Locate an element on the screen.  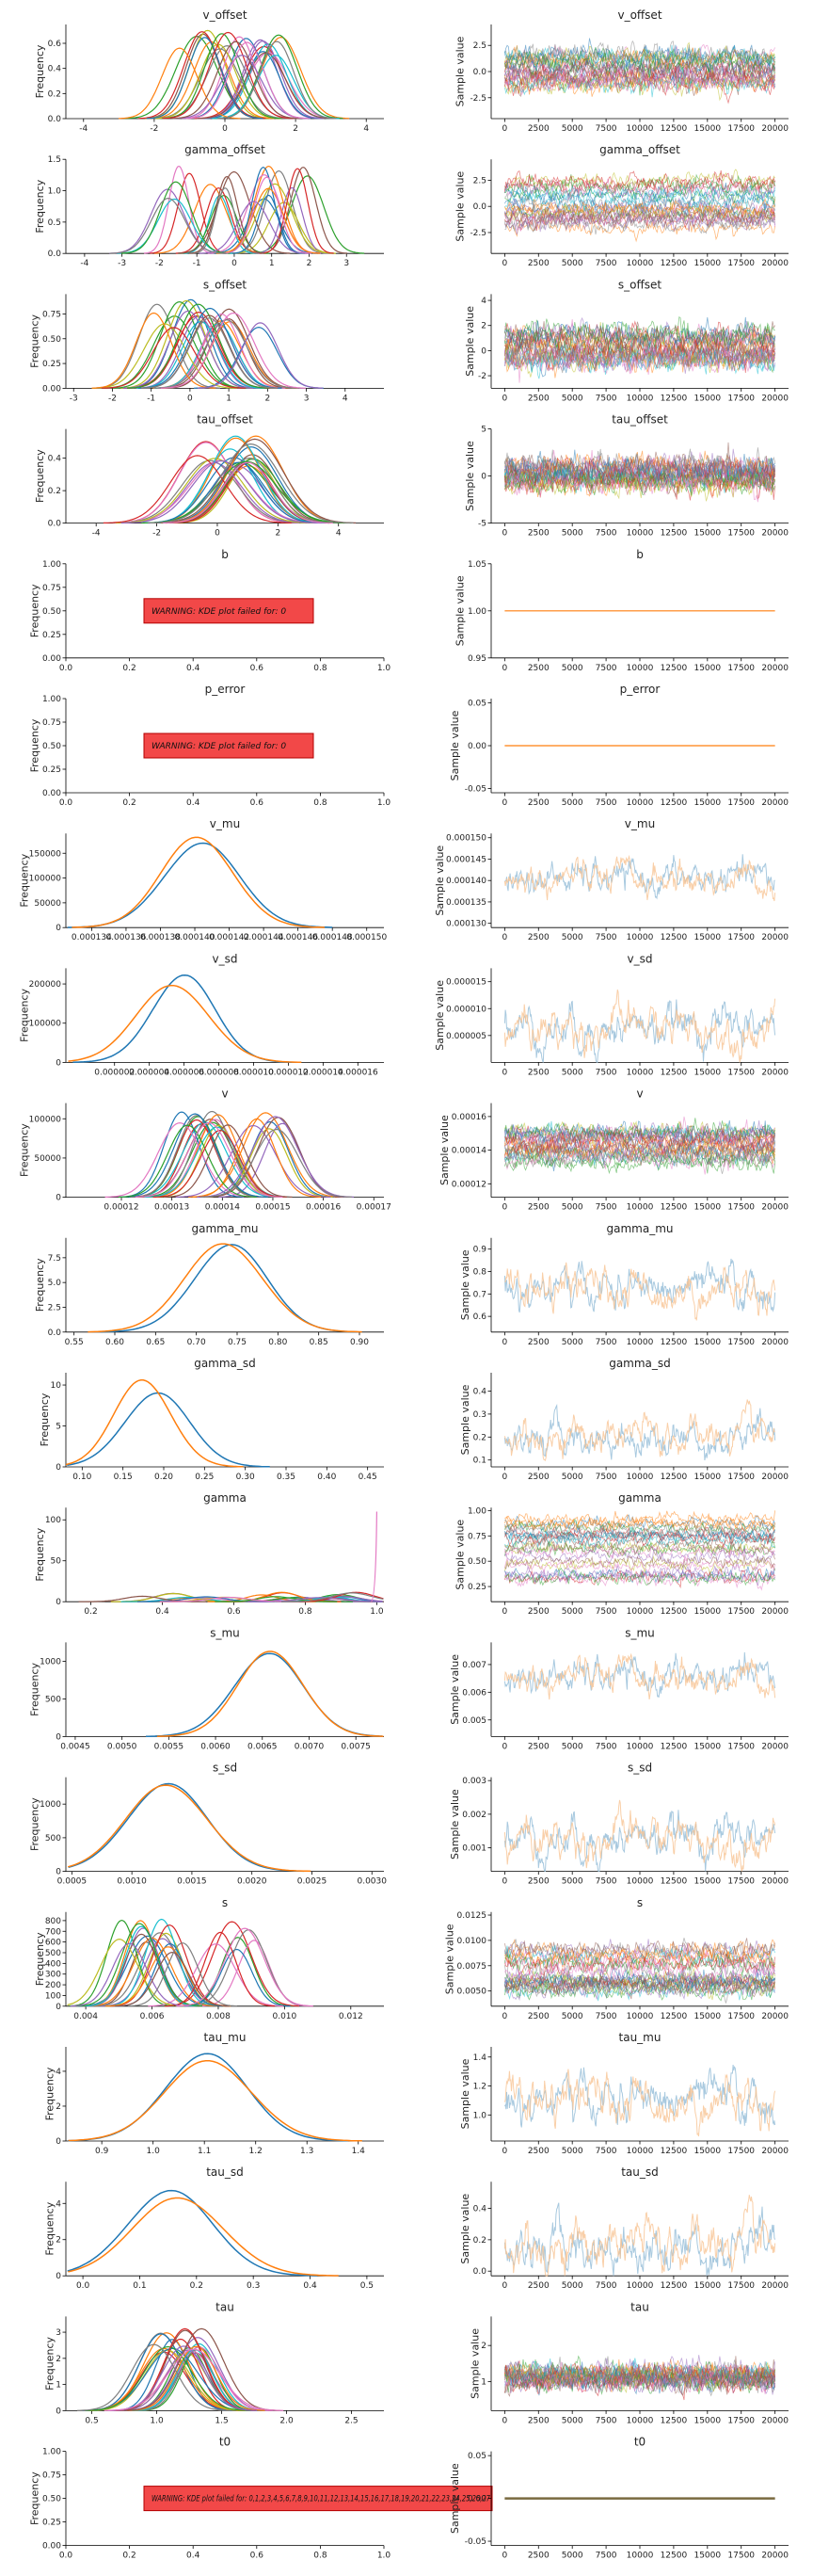
tau_offset-trace-x-tick-label: 17500 is located at coordinates (741, 534).